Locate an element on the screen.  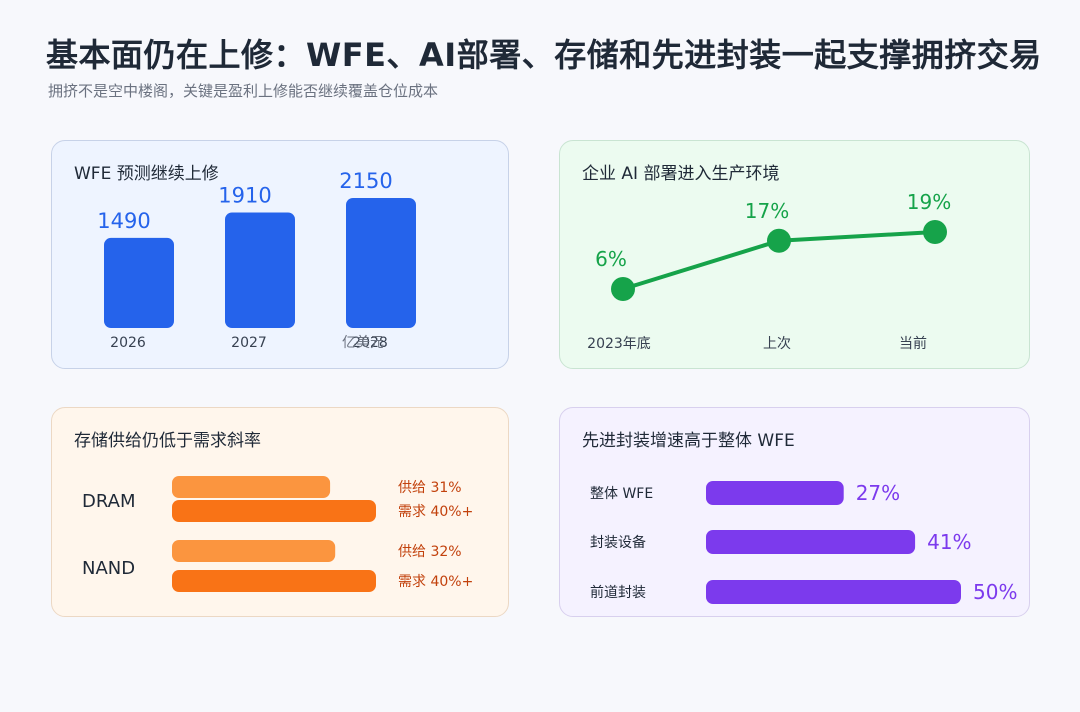
ai-value-label-0: 6% is located at coordinates (611, 259).